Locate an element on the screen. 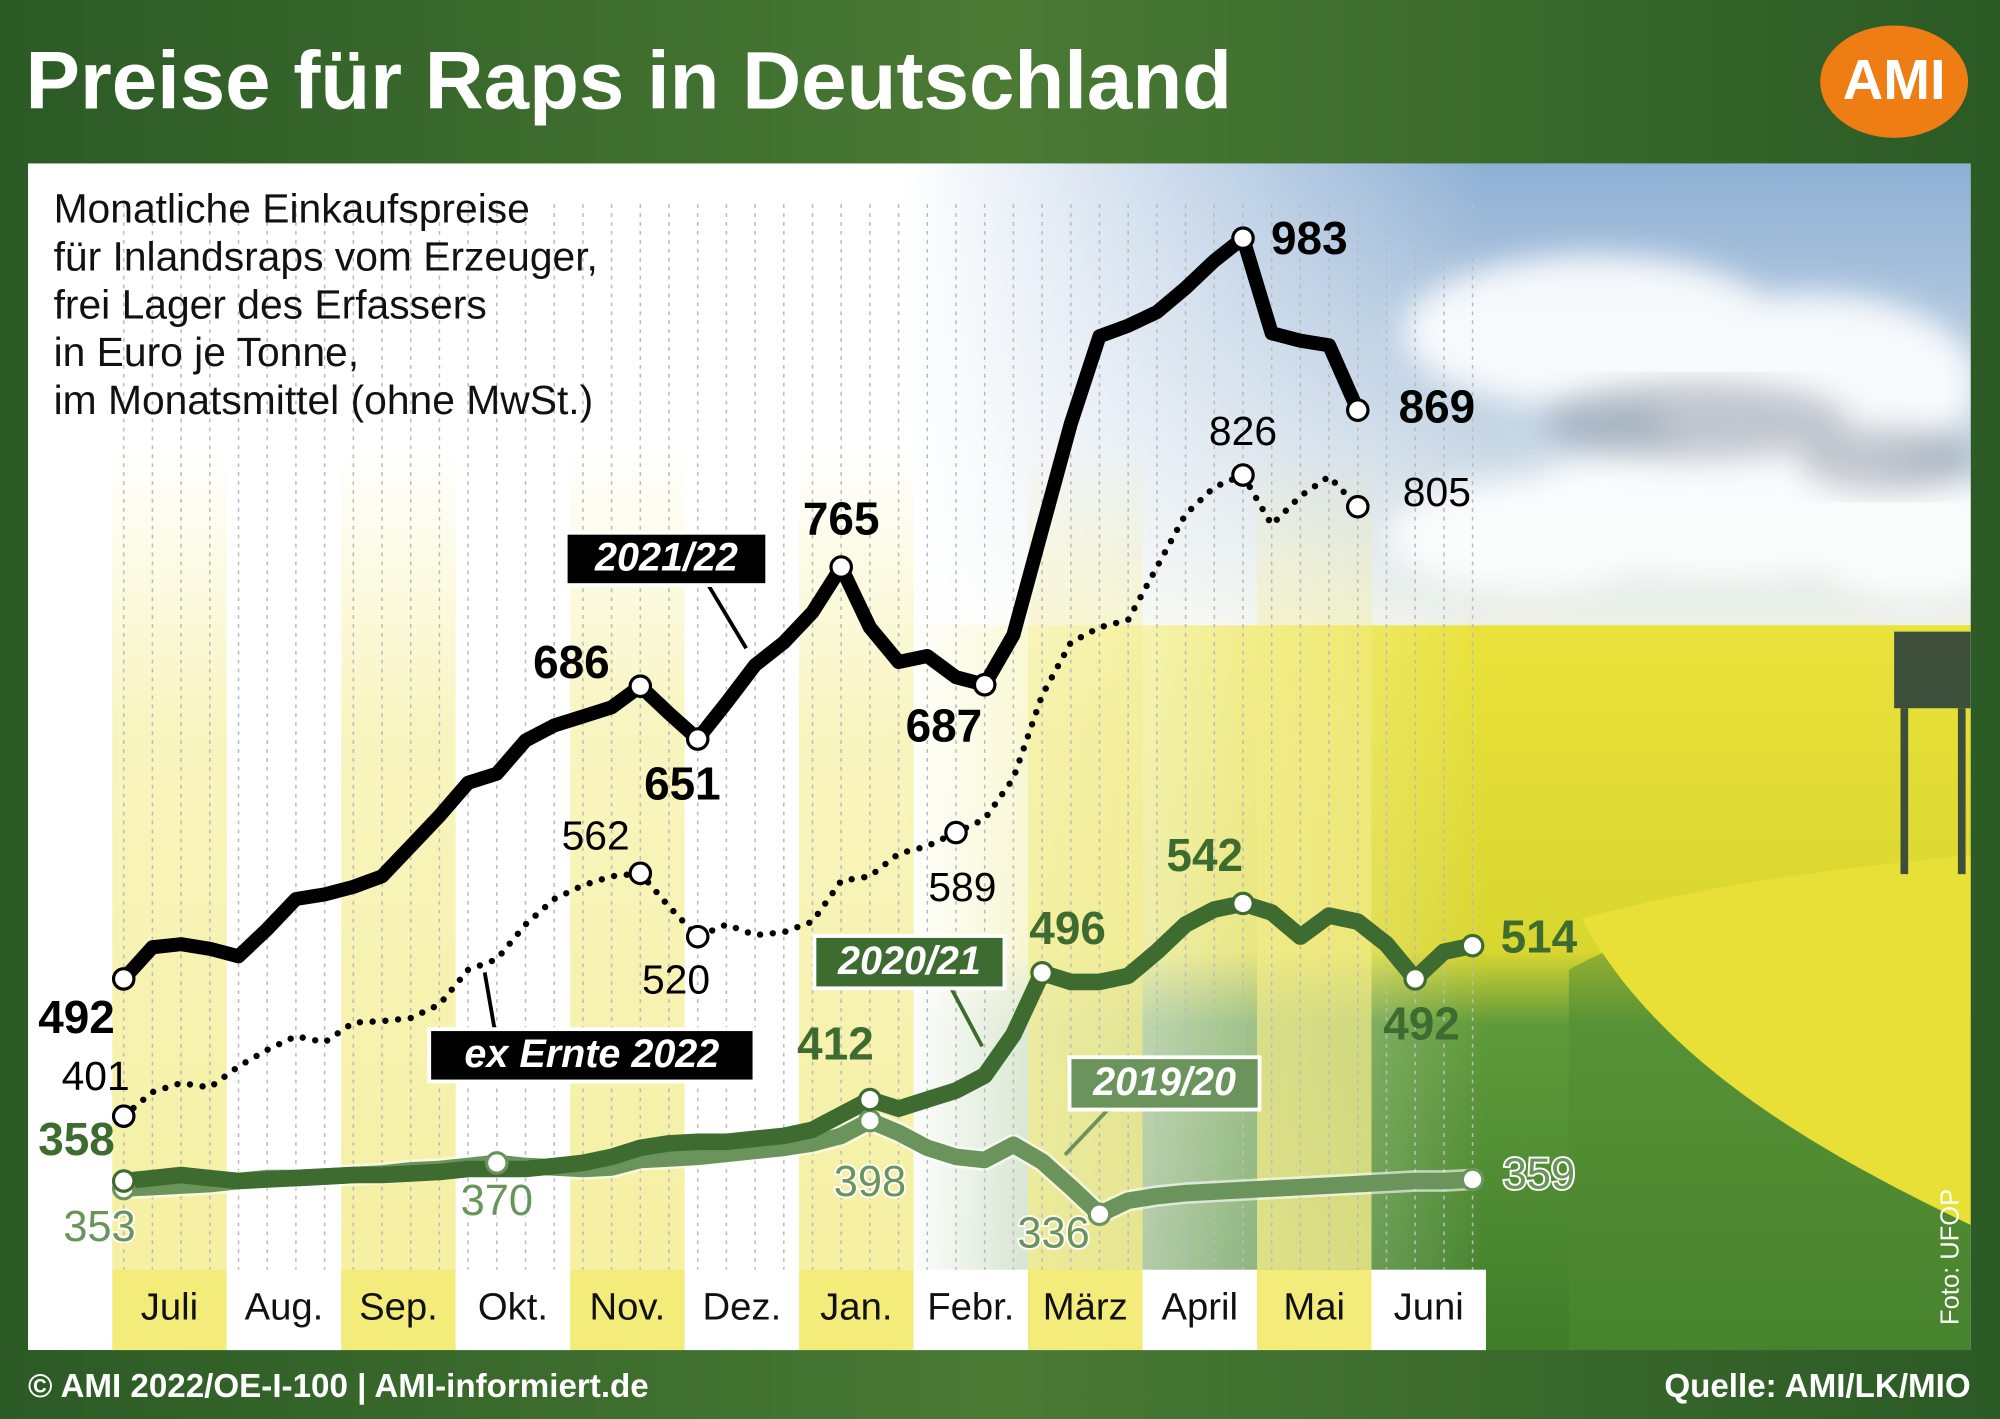 This screenshot has height=1419, width=2000. x-tick-label: Nov. is located at coordinates (627, 1306).